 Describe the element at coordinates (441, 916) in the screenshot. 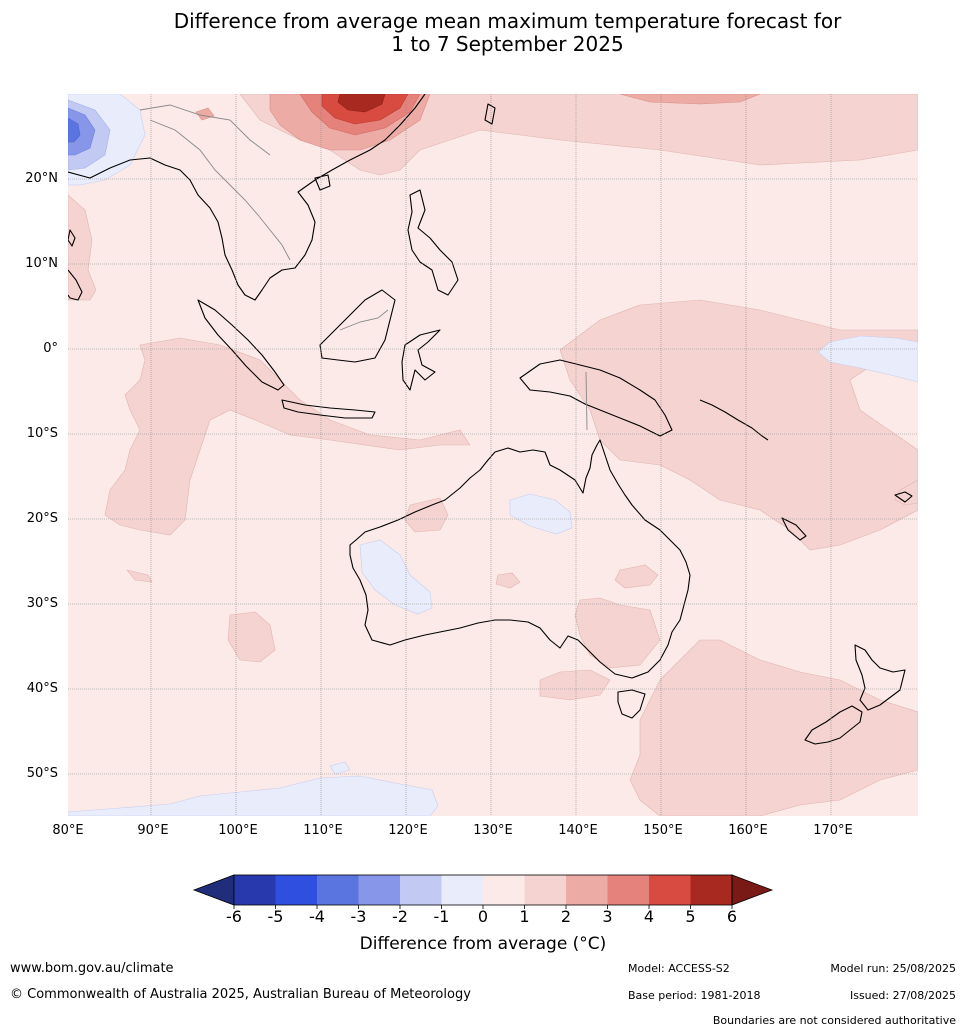

I see `colorbar-tick-label: -1` at that location.